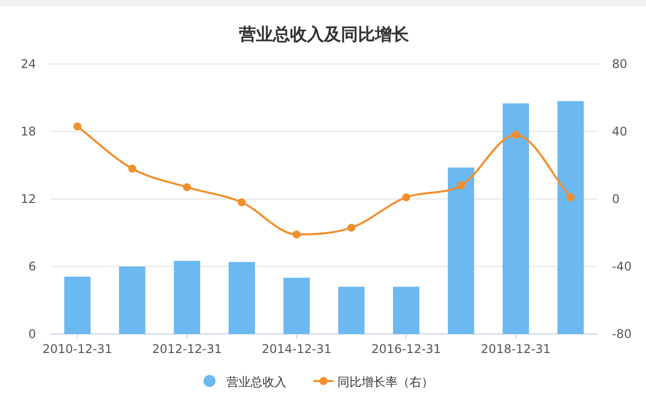 This screenshot has width=646, height=398. I want to click on y2-tick-label: 40, so click(620, 131).